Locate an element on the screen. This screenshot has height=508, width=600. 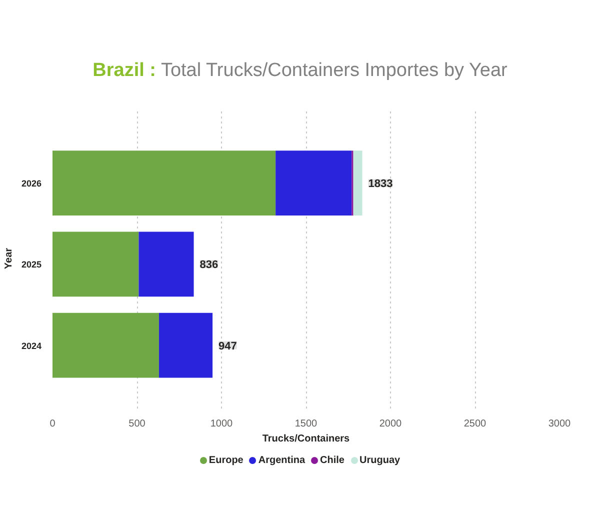
x-axis-title: Trucks/Containers is located at coordinates (306, 439).